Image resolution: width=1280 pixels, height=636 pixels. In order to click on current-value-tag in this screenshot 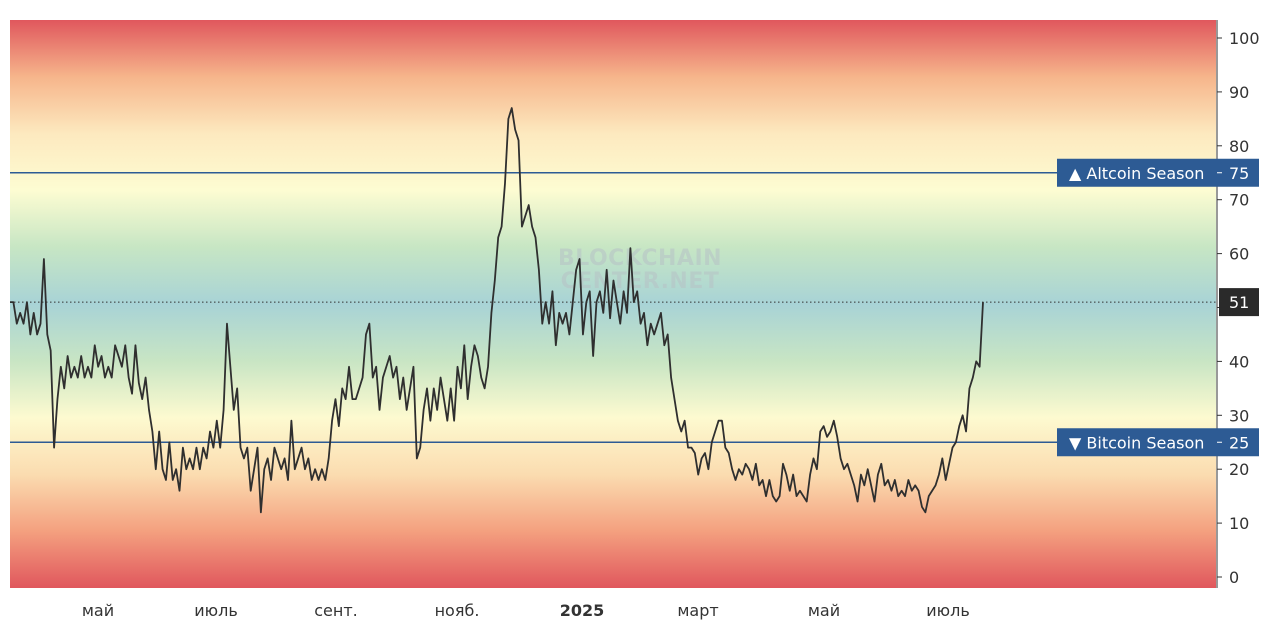, I will do `click(1239, 302)`.